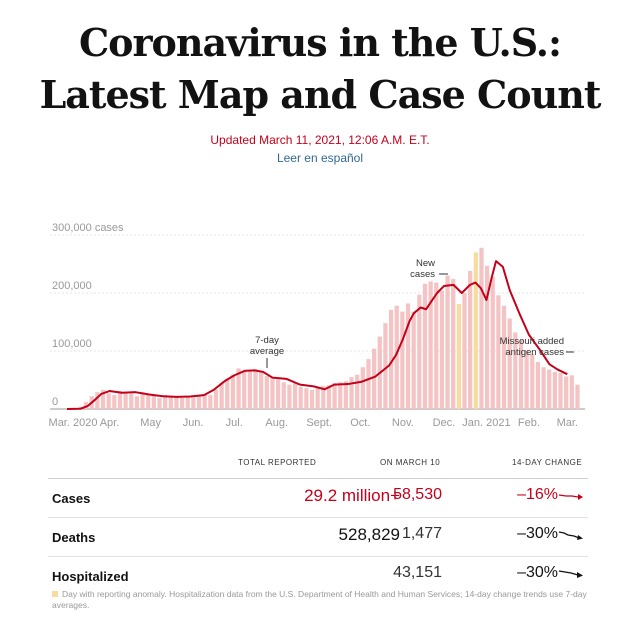 The height and width of the screenshot is (624, 640). Describe the element at coordinates (234, 423) in the screenshot. I see `x-tick-label: Jul.` at that location.